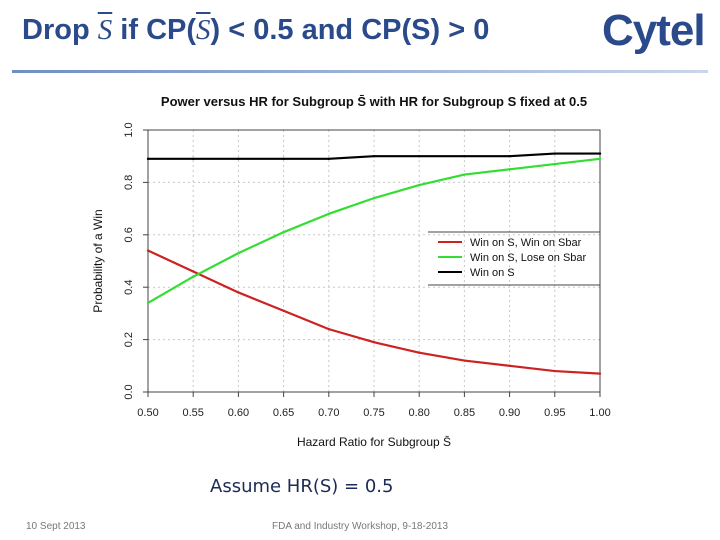 The width and height of the screenshot is (720, 540). What do you see at coordinates (509, 413) in the screenshot?
I see `x-tick-label: 0.90` at bounding box center [509, 413].